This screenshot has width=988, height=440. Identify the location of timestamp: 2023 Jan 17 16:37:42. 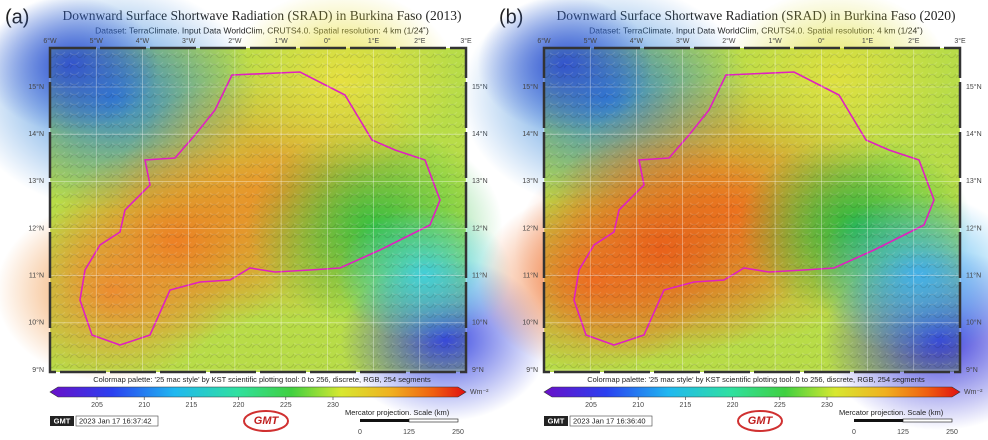
(115, 420).